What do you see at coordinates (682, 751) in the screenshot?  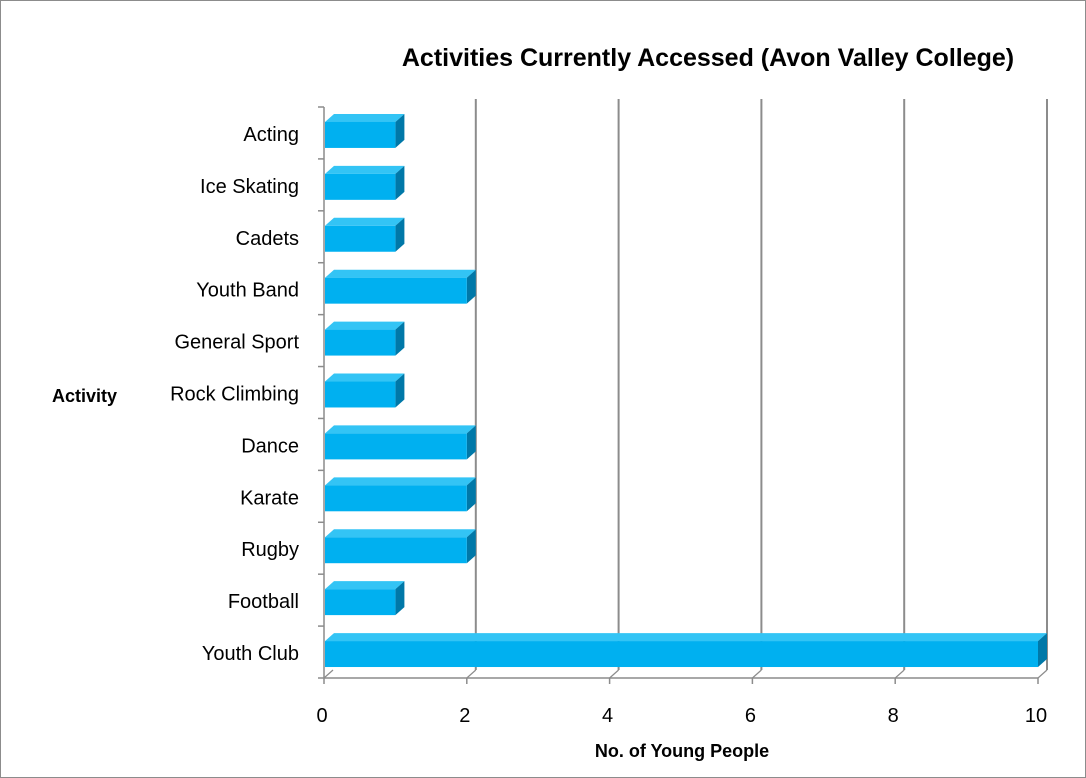 I see `x-axis-title: No. of Young People` at bounding box center [682, 751].